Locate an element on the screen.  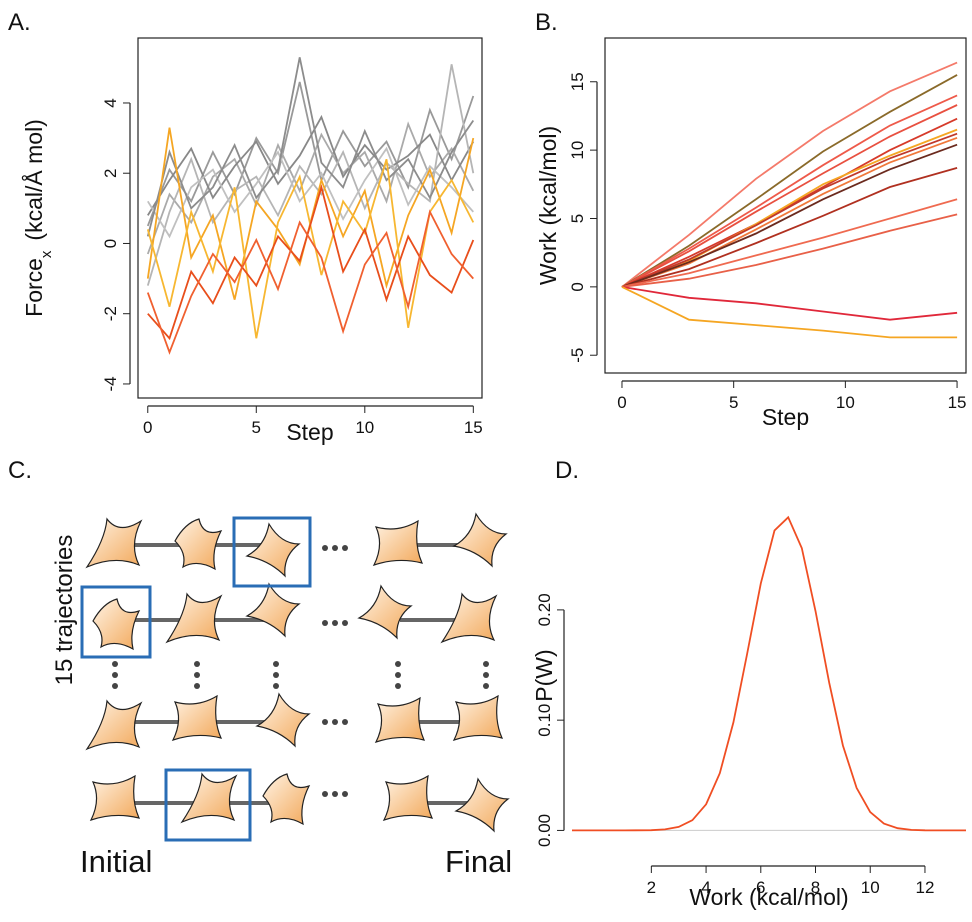
y-tick-label: -4 is located at coordinates (110, 383).